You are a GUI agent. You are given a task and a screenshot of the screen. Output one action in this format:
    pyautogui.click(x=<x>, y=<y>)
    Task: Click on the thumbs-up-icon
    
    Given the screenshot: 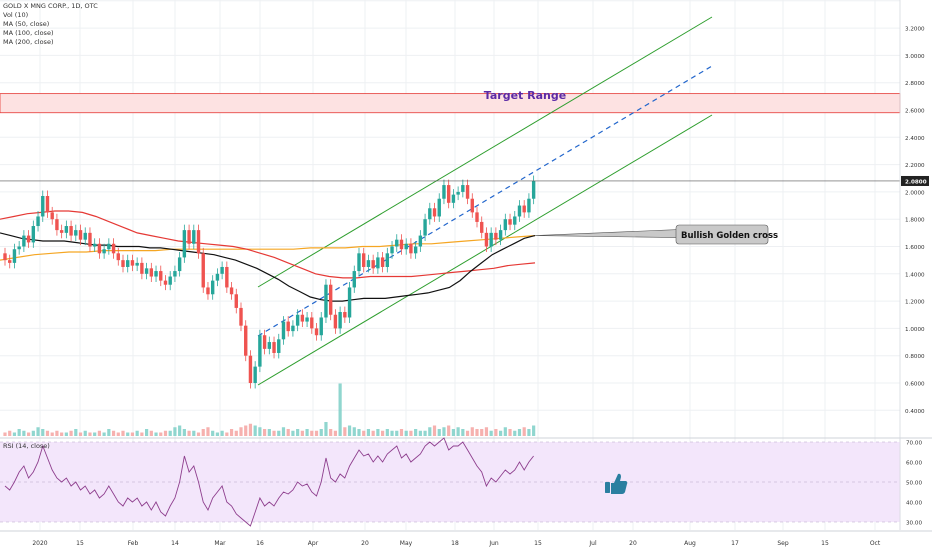 What is the action you would take?
    pyautogui.click(x=616, y=483)
    